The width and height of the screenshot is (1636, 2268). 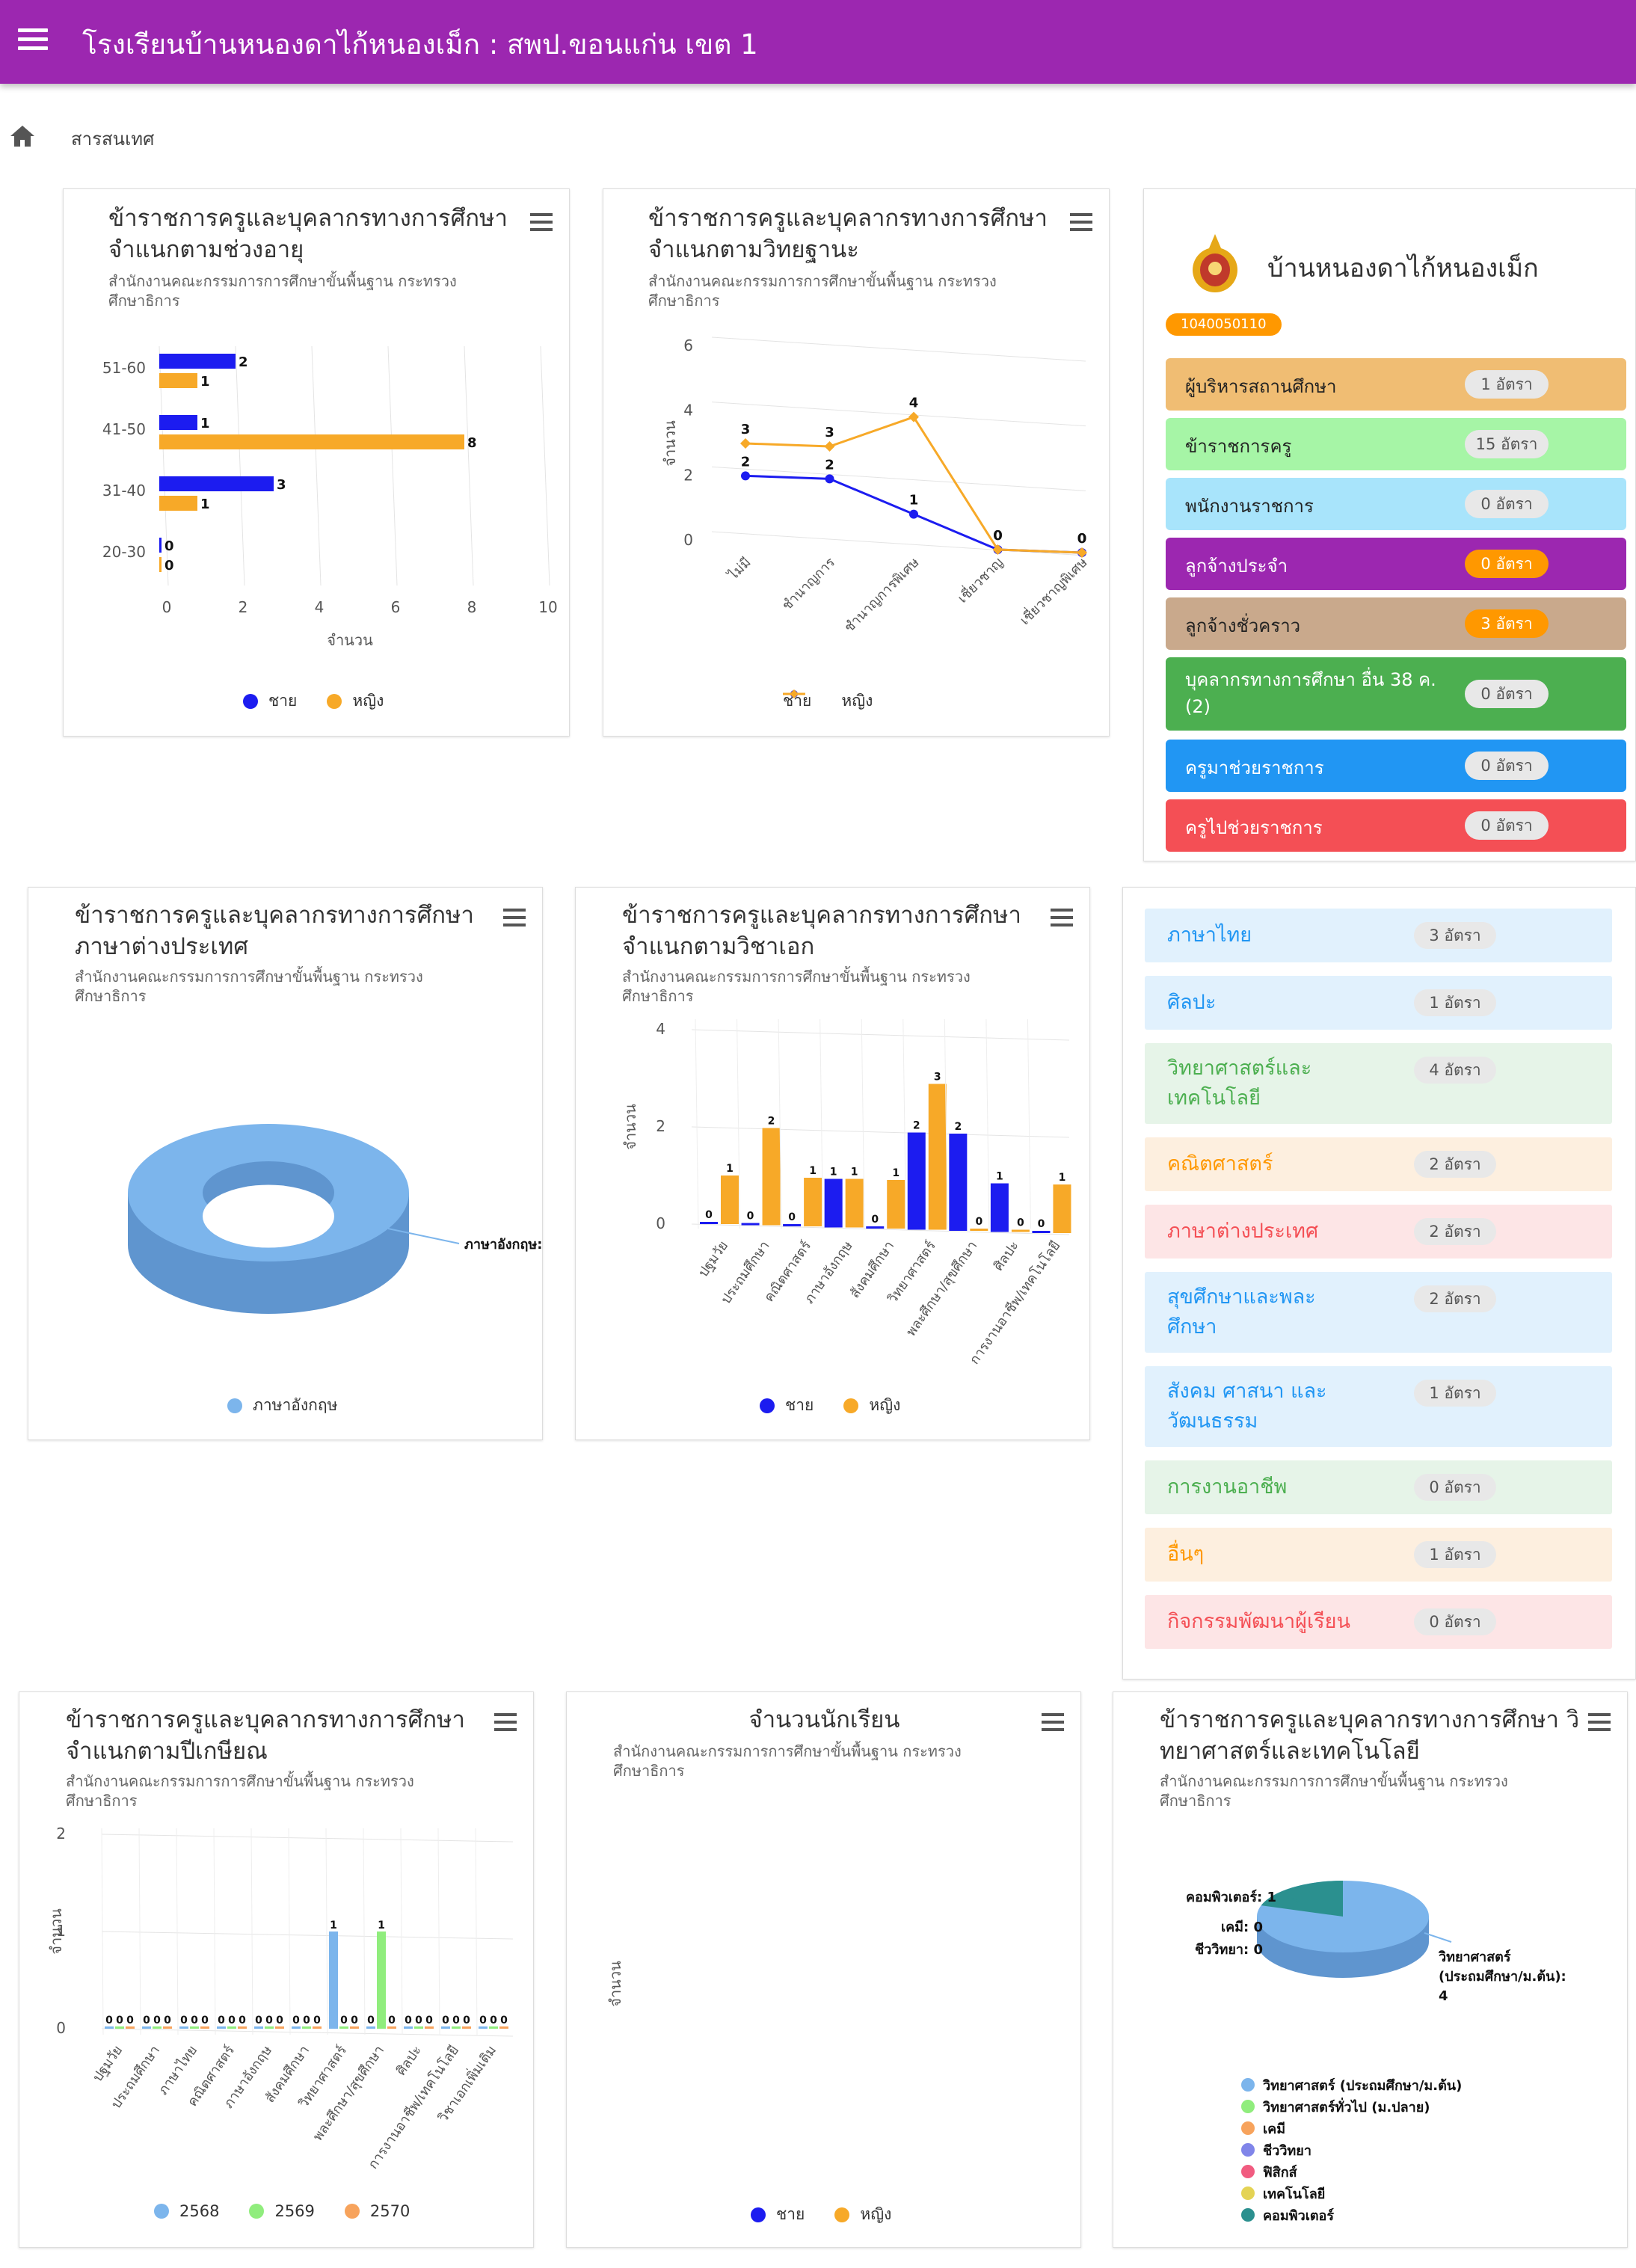 I want to click on donut-hole-cap, so click(x=268, y=1216).